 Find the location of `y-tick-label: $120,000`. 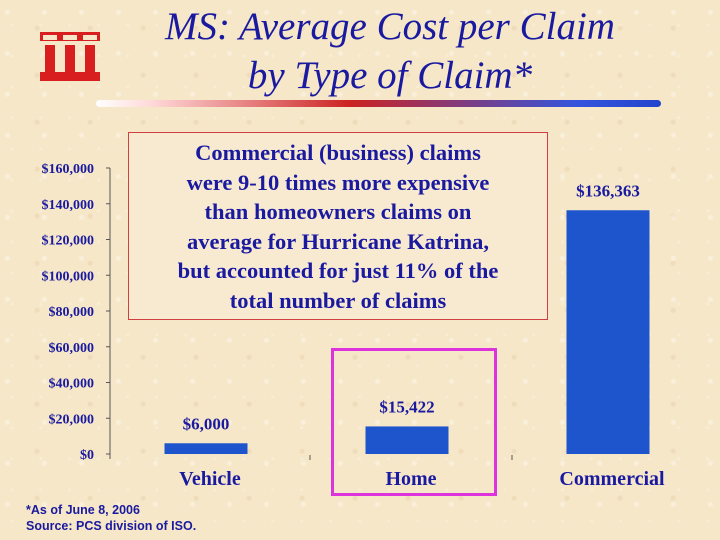

y-tick-label: $120,000 is located at coordinates (68, 241).